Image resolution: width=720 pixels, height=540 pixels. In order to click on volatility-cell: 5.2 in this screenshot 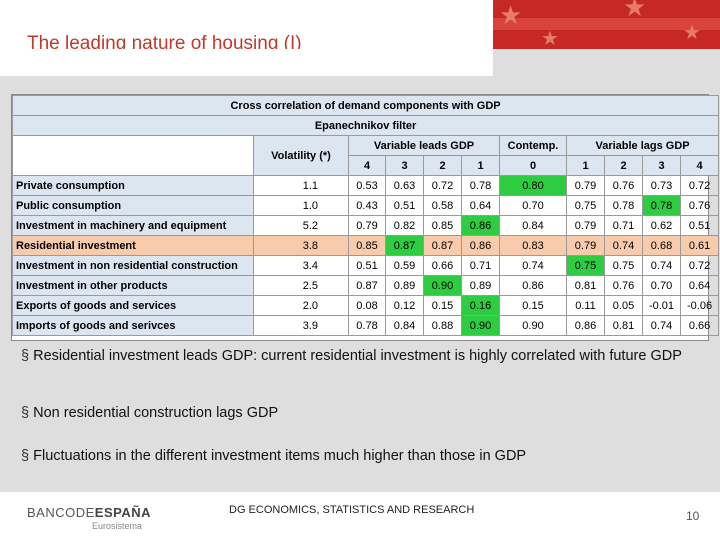, I will do `click(301, 225)`.